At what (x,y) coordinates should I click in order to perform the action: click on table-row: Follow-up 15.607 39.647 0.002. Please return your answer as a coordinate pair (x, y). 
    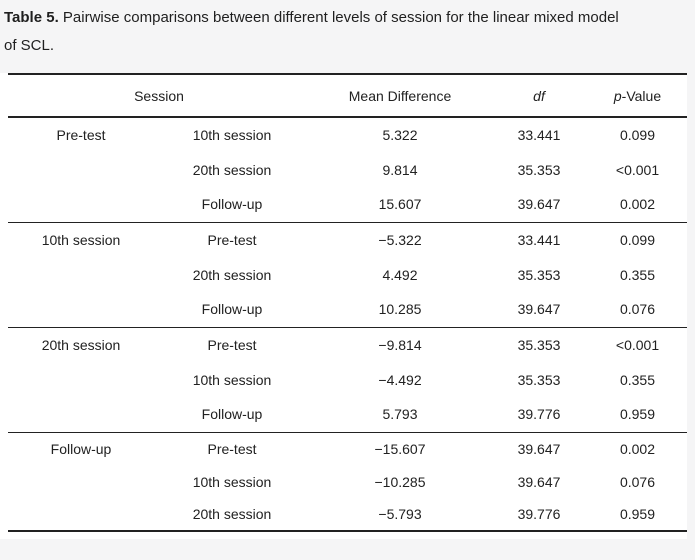
    Looking at the image, I should click on (347, 204).